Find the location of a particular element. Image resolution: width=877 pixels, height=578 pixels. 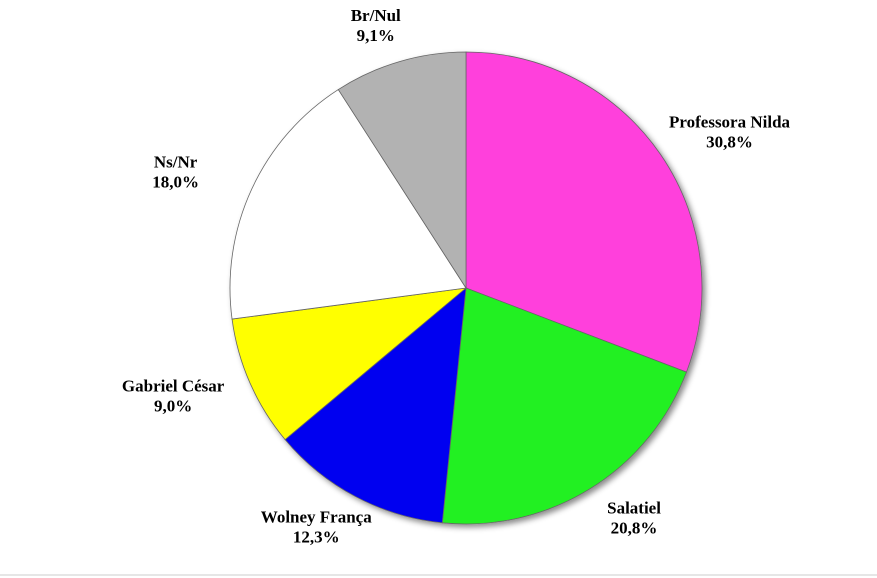

value-label: 9,0% is located at coordinates (173, 405).